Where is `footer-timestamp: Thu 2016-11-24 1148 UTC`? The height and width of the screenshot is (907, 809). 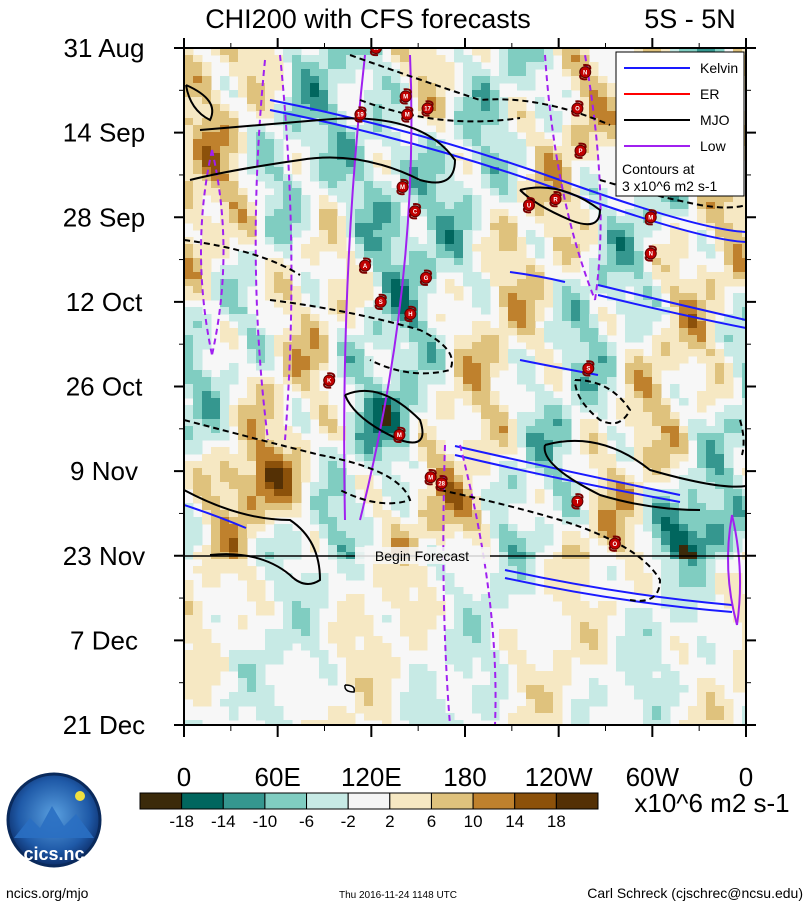 footer-timestamp: Thu 2016-11-24 1148 UTC is located at coordinates (398, 895).